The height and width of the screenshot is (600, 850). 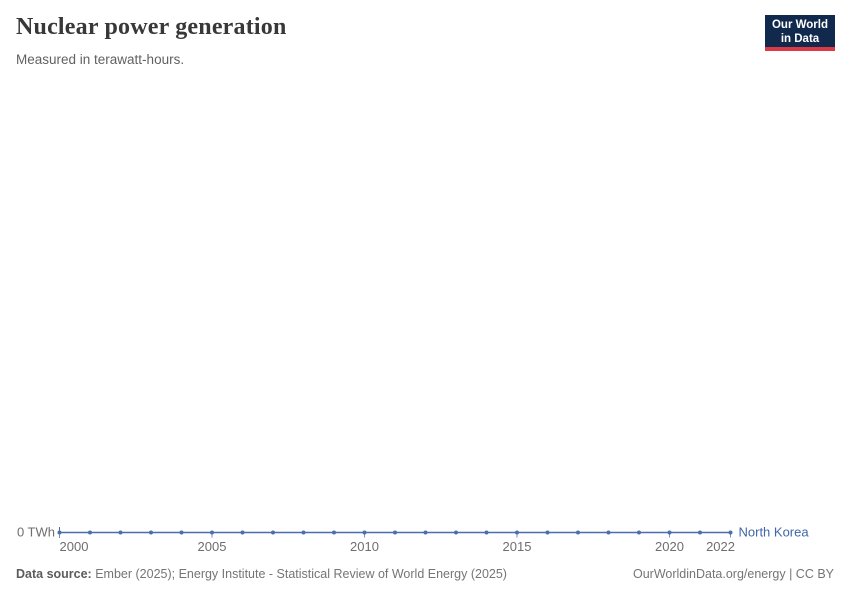 What do you see at coordinates (669, 546) in the screenshot?
I see `x-axis-tick-label: 2020` at bounding box center [669, 546].